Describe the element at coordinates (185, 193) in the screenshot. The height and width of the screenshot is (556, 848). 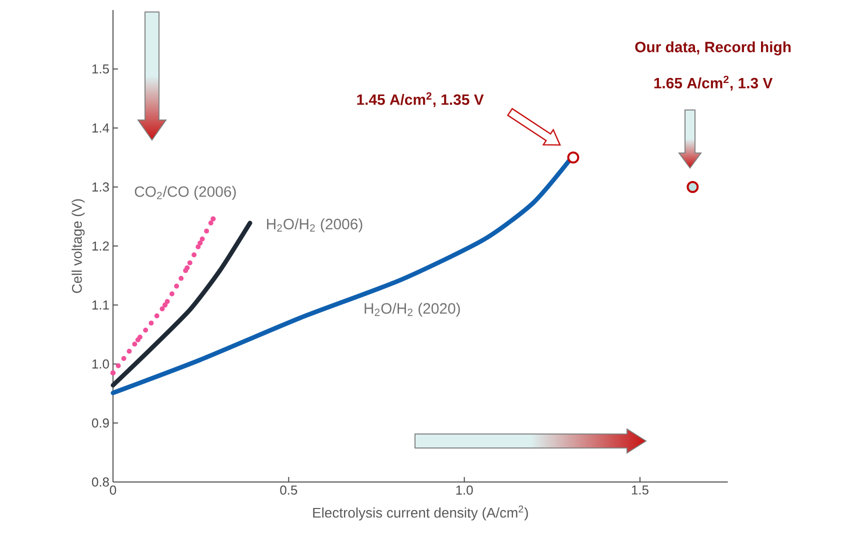
I see `series-label: CO$_{2}$/CO (2006)` at that location.